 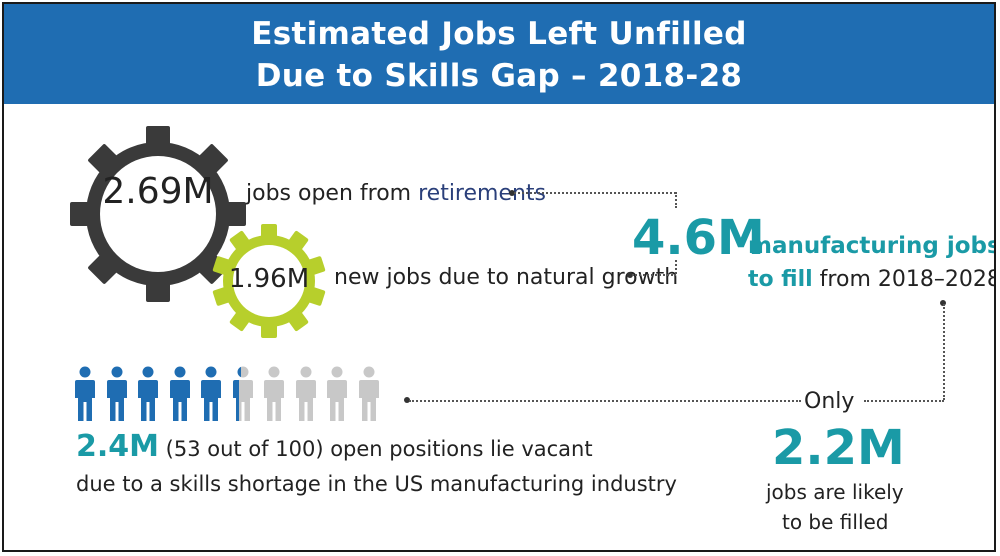 I want to click on retirements-text: jobs open from retirements, so click(x=396, y=194).